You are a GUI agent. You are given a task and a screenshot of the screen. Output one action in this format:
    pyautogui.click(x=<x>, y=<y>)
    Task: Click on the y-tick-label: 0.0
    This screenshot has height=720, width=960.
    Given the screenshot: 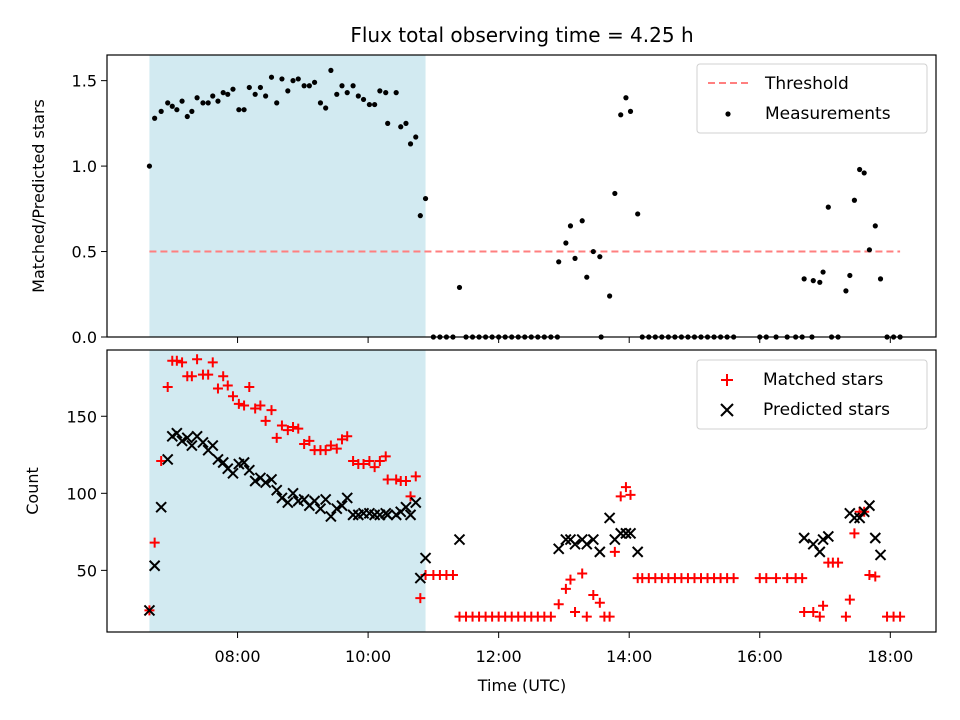 What is the action you would take?
    pyautogui.click(x=84, y=337)
    